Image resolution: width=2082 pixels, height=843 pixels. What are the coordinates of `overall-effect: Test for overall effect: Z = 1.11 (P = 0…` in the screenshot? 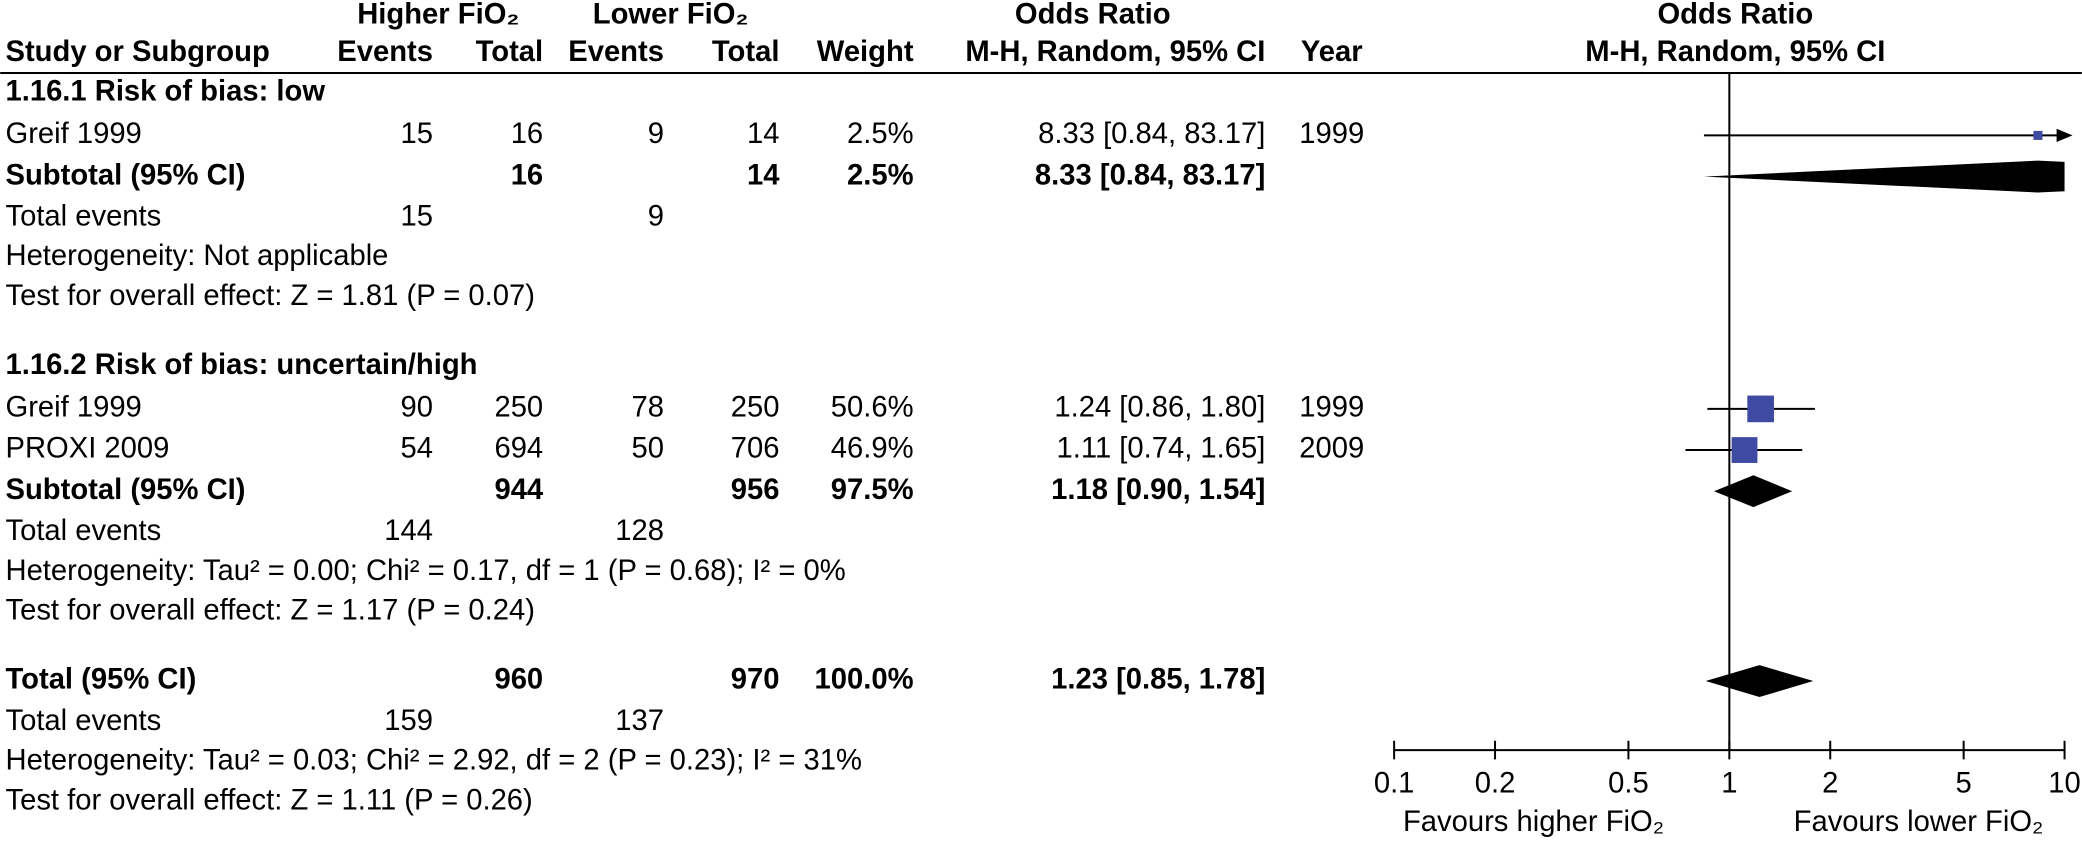 It's located at (269, 801).